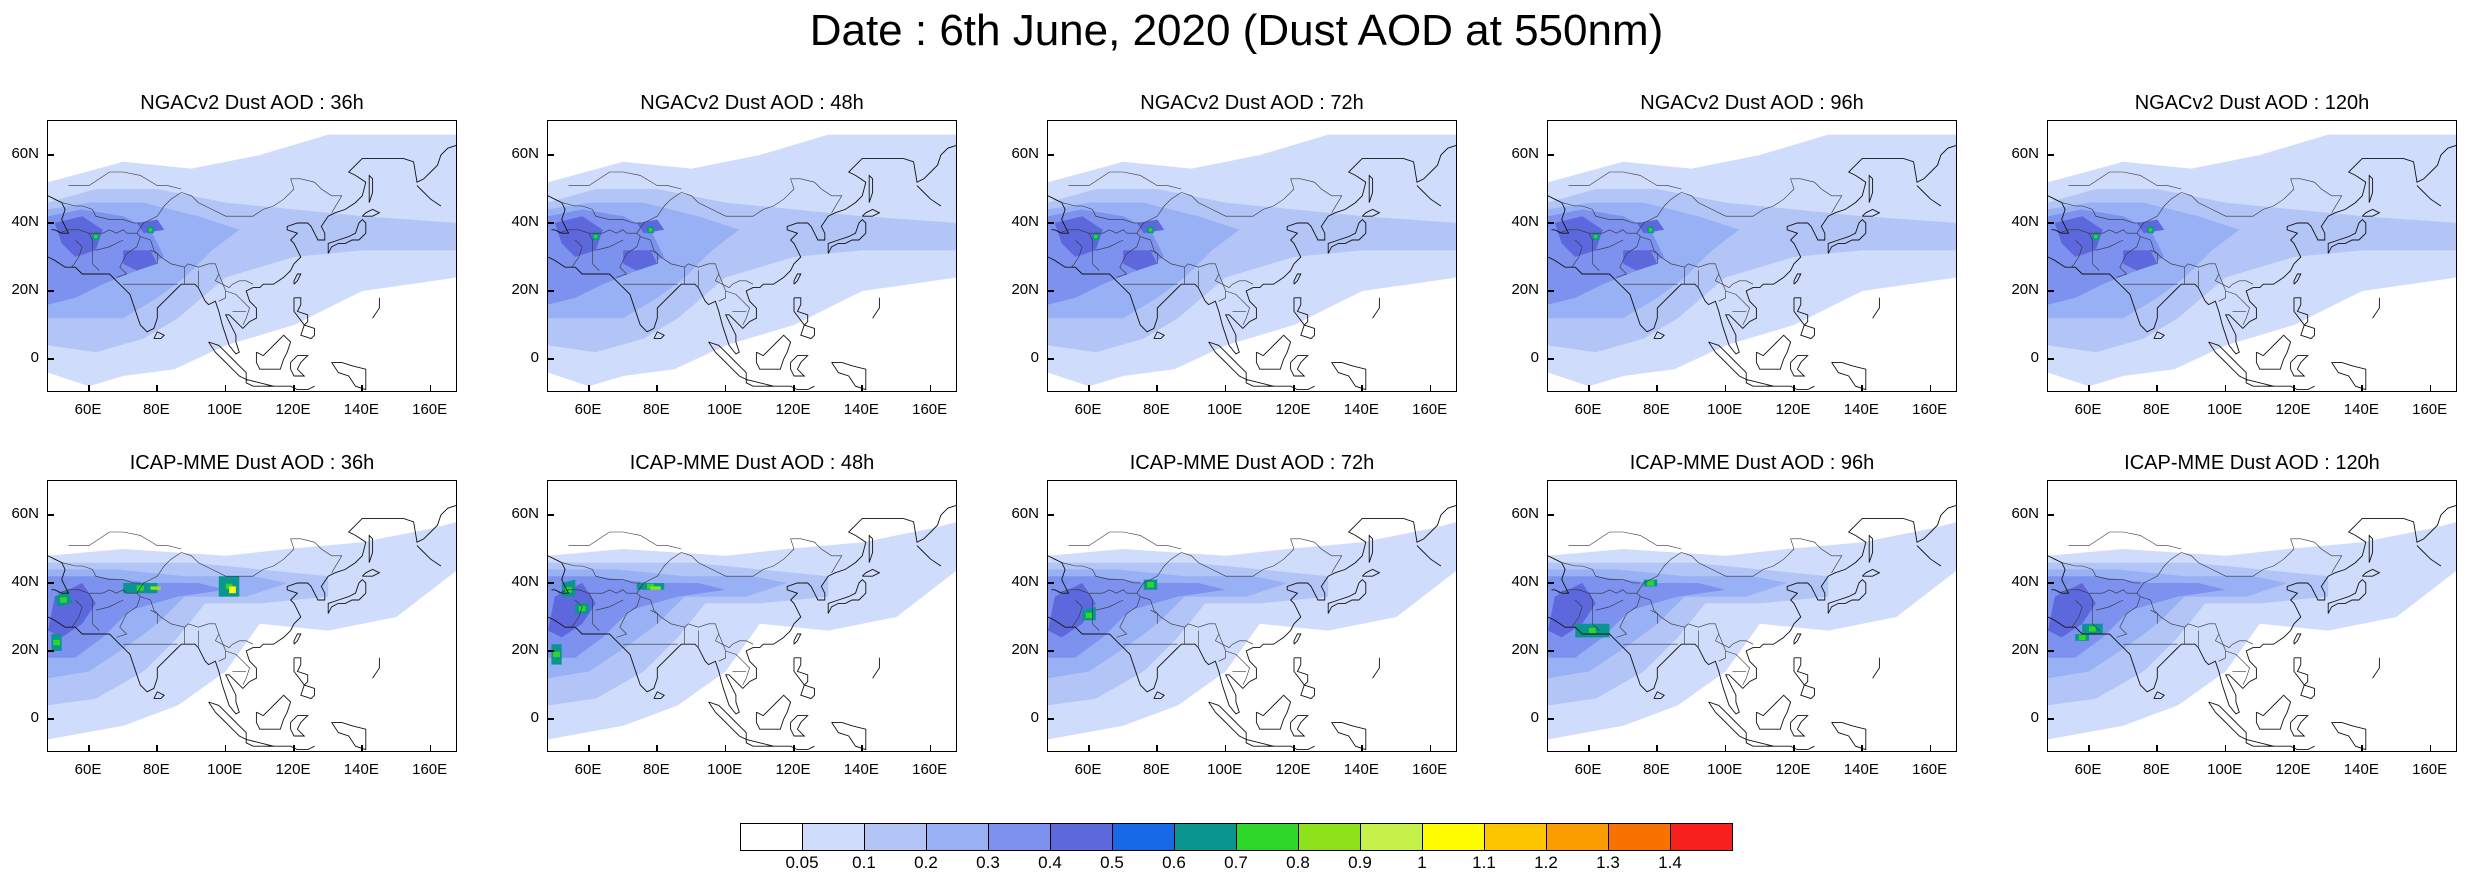 This screenshot has height=874, width=2473. I want to click on dust-aod-field, so click(252, 262).